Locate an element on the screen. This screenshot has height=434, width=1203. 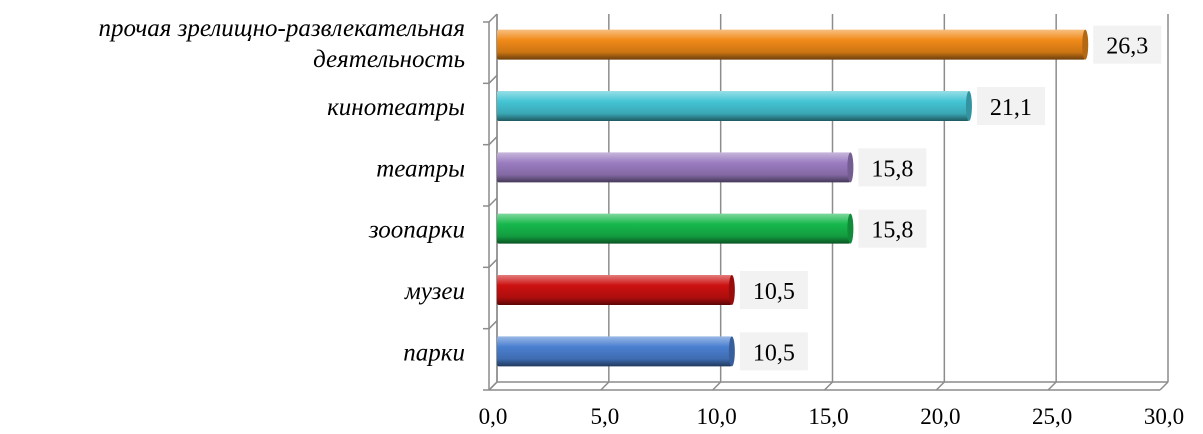
category-label: музеи is located at coordinates (434, 291).